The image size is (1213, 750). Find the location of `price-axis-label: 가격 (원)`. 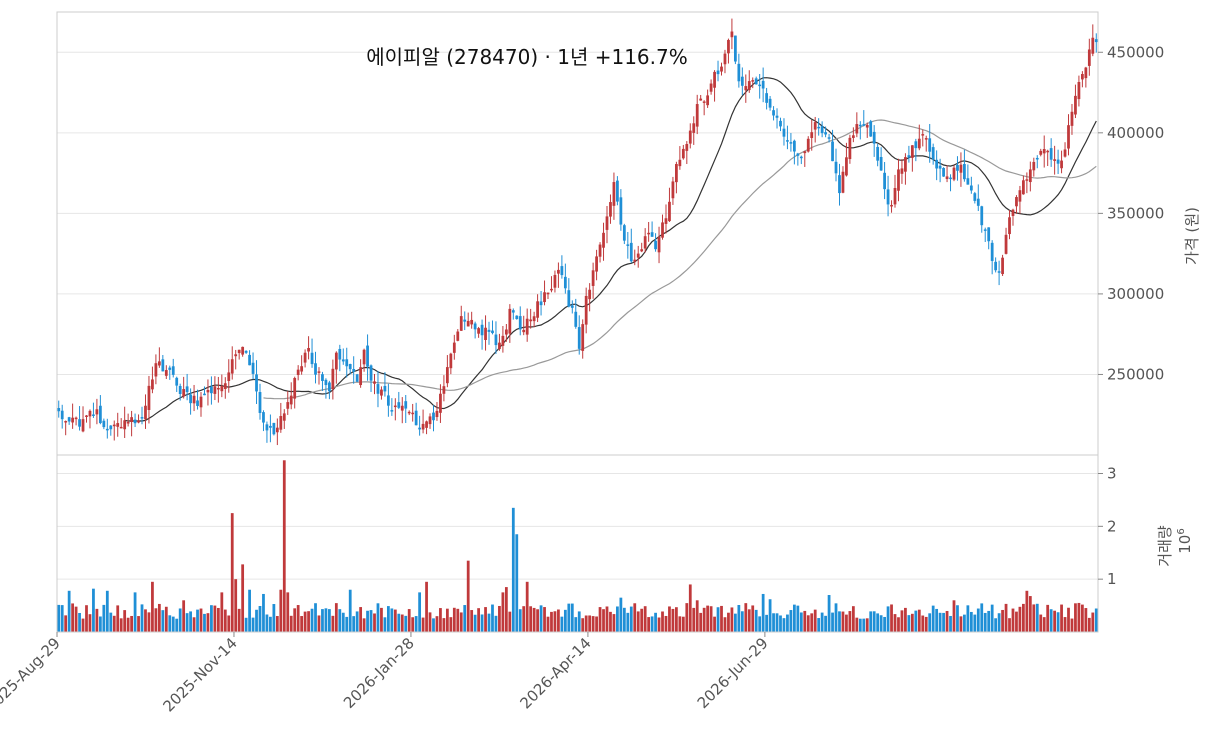

price-axis-label: 가격 (원) is located at coordinates (1192, 236).